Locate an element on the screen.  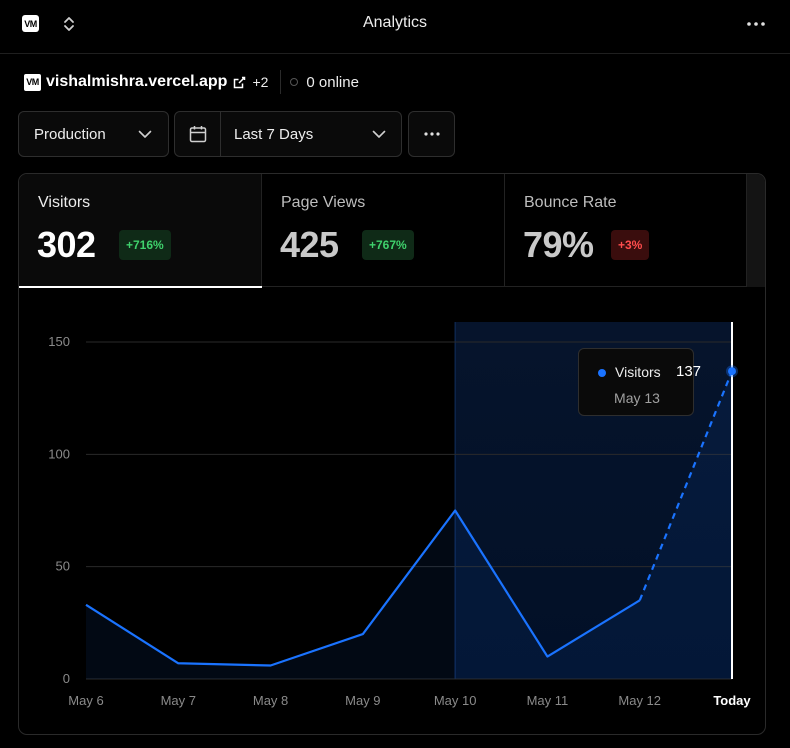
y-tick-label: 150 is located at coordinates (59, 341).